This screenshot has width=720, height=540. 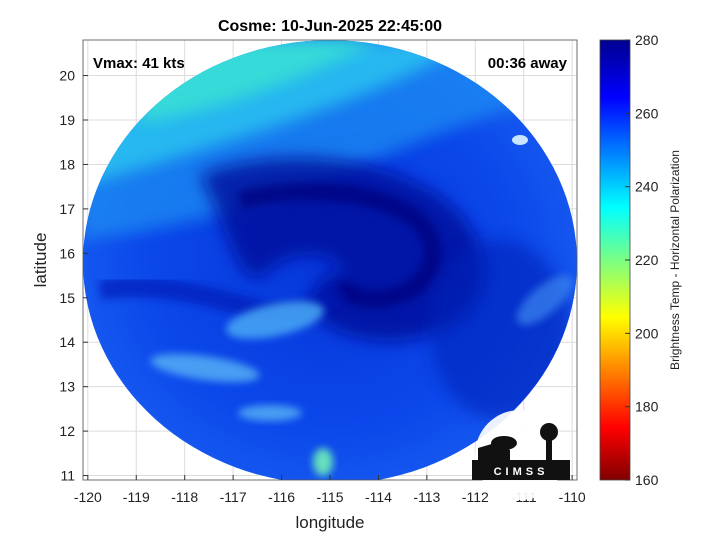 What do you see at coordinates (647, 407) in the screenshot?
I see `colorbar-tick-label: 180` at bounding box center [647, 407].